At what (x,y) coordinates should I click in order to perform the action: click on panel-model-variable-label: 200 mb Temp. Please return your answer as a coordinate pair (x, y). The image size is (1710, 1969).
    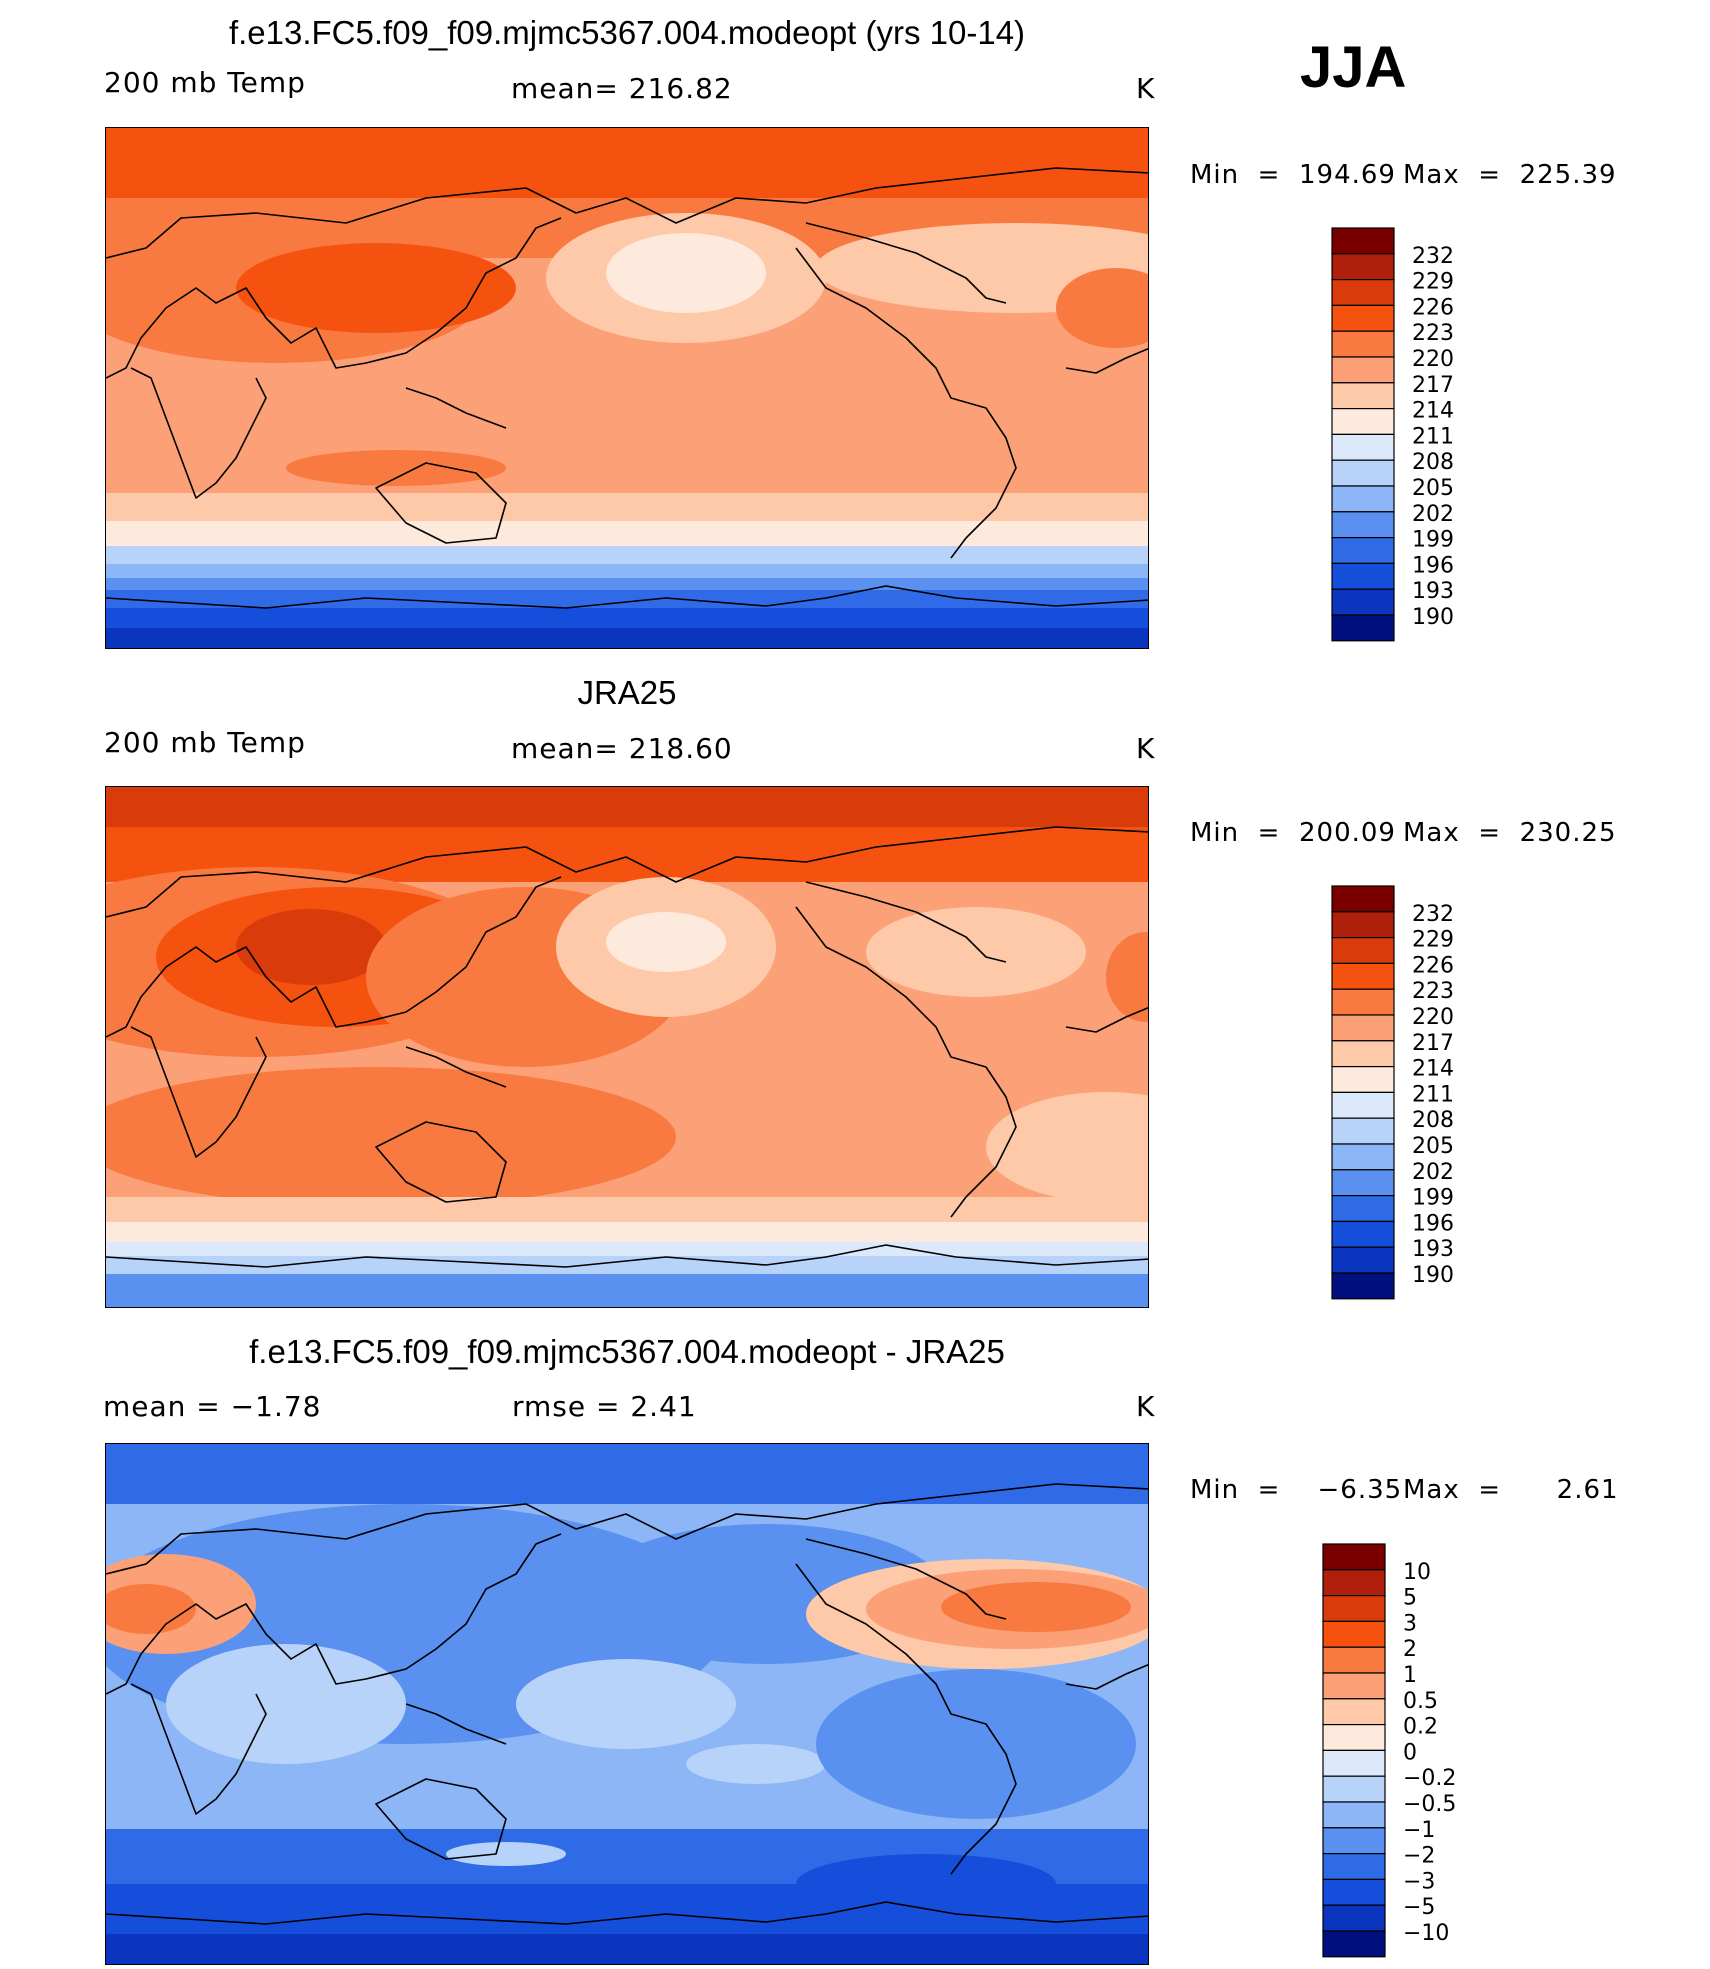
    Looking at the image, I should click on (205, 82).